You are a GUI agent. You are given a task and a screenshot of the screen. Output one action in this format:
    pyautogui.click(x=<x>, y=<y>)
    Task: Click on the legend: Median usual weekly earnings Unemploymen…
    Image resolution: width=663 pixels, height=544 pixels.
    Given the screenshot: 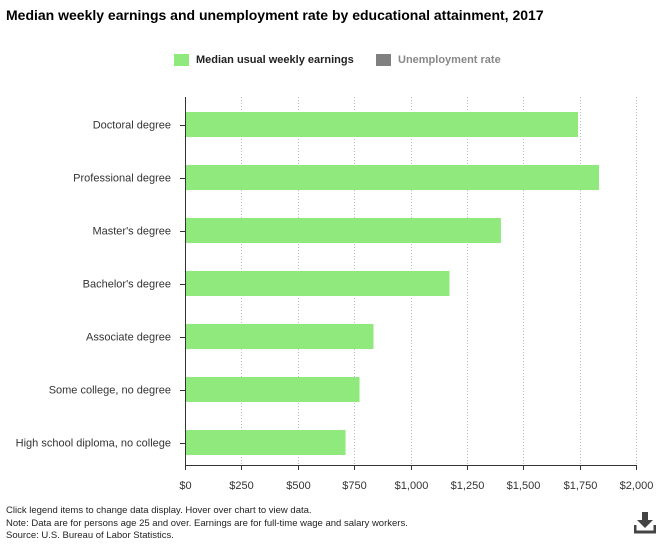 What is the action you would take?
    pyautogui.click(x=331, y=62)
    